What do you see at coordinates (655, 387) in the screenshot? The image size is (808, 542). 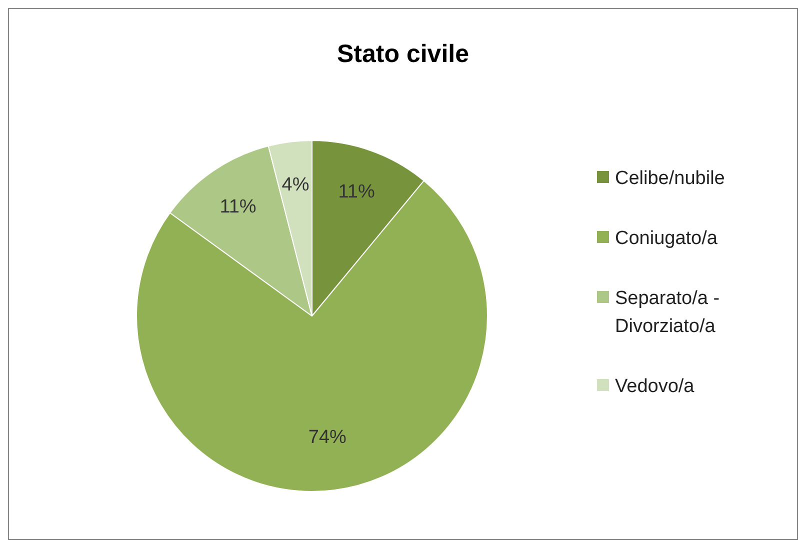 I see `legend-label: Vedovo/a` at bounding box center [655, 387].